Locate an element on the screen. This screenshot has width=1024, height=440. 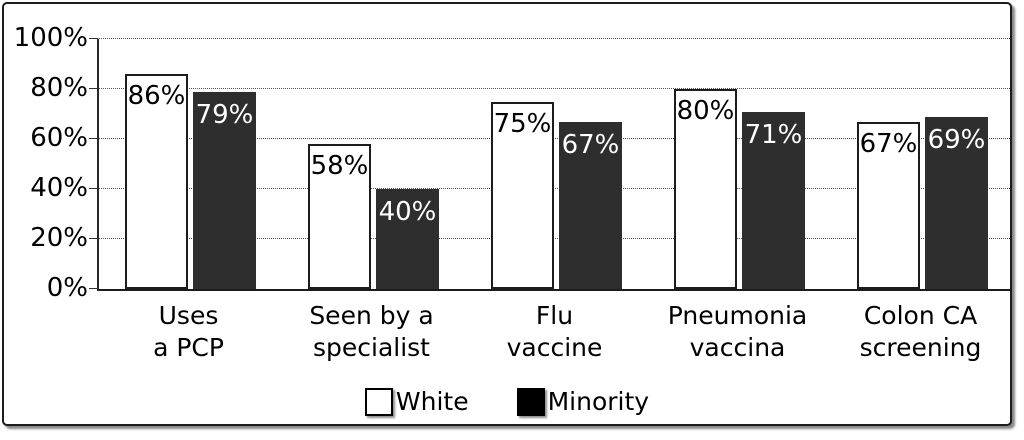
y-axis-label: 80% is located at coordinates (59, 88).